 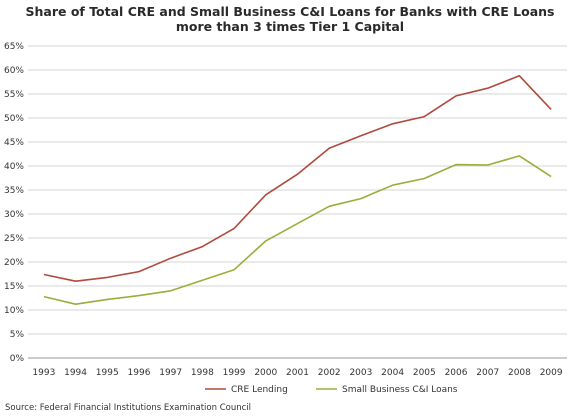 What do you see at coordinates (265, 373) in the screenshot?
I see `x-tick-label: 2000` at bounding box center [265, 373].